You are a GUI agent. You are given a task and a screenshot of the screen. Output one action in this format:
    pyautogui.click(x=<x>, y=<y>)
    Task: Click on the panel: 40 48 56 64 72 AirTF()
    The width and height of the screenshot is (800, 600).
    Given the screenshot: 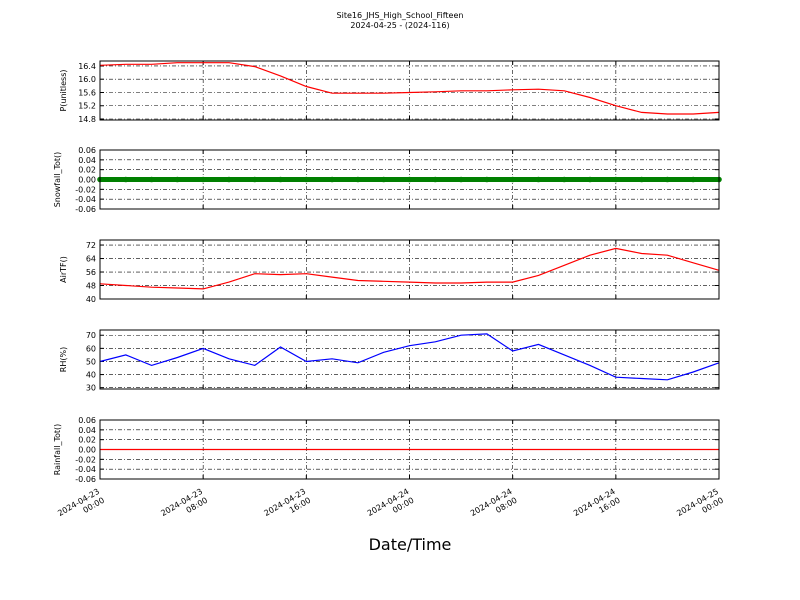 What is the action you would take?
    pyautogui.click(x=389, y=271)
    